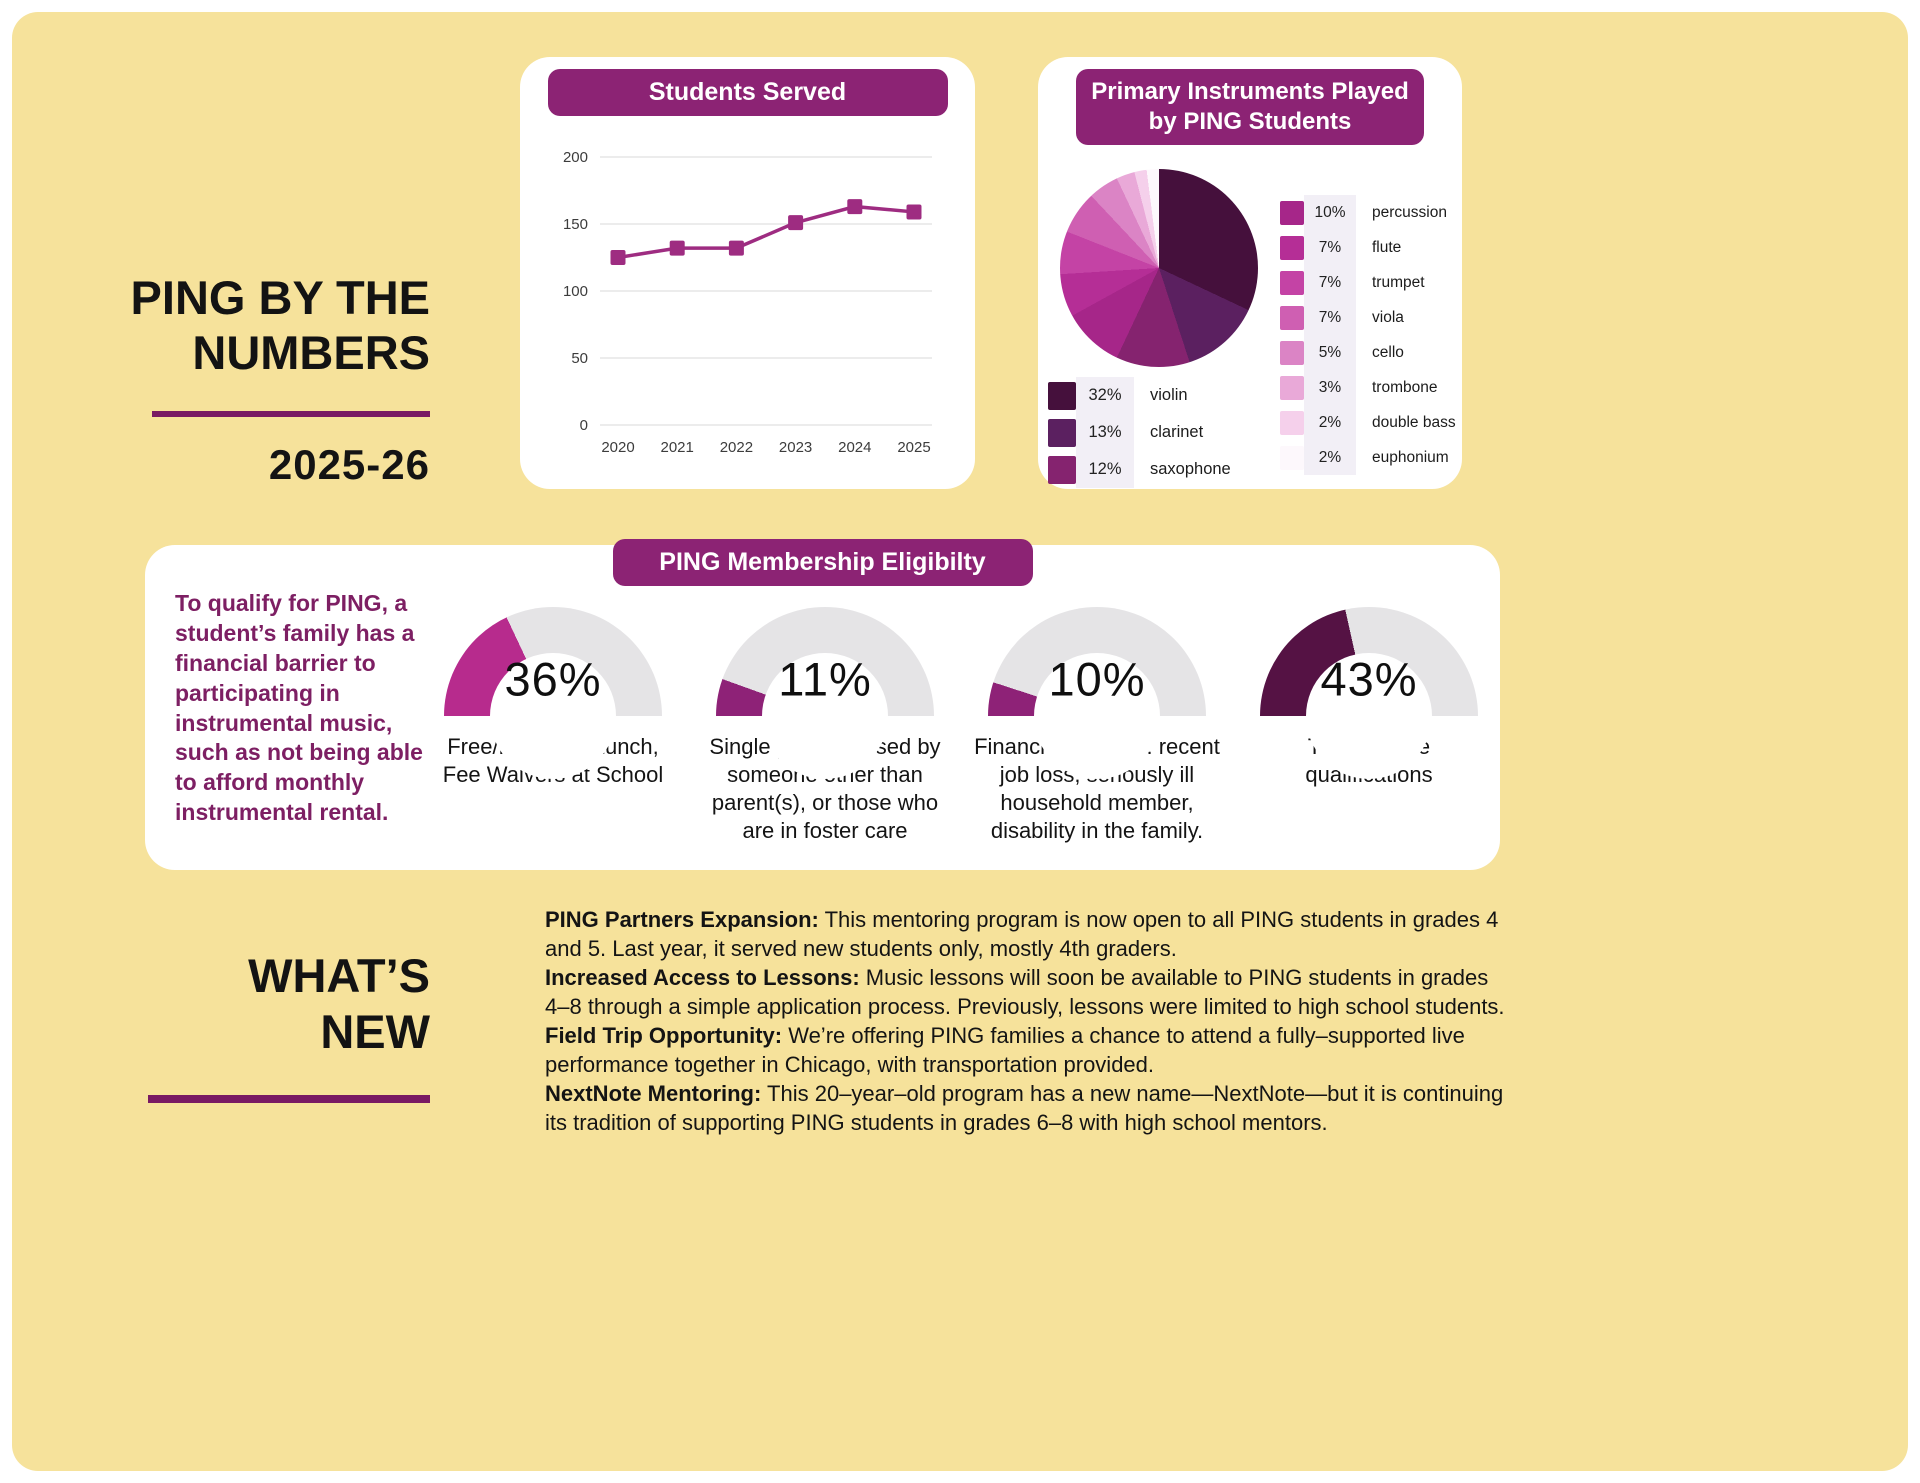 This screenshot has width=1920, height=1483. What do you see at coordinates (682, 919) in the screenshot?
I see `news-item-lead: PING Partners Expansion:` at bounding box center [682, 919].